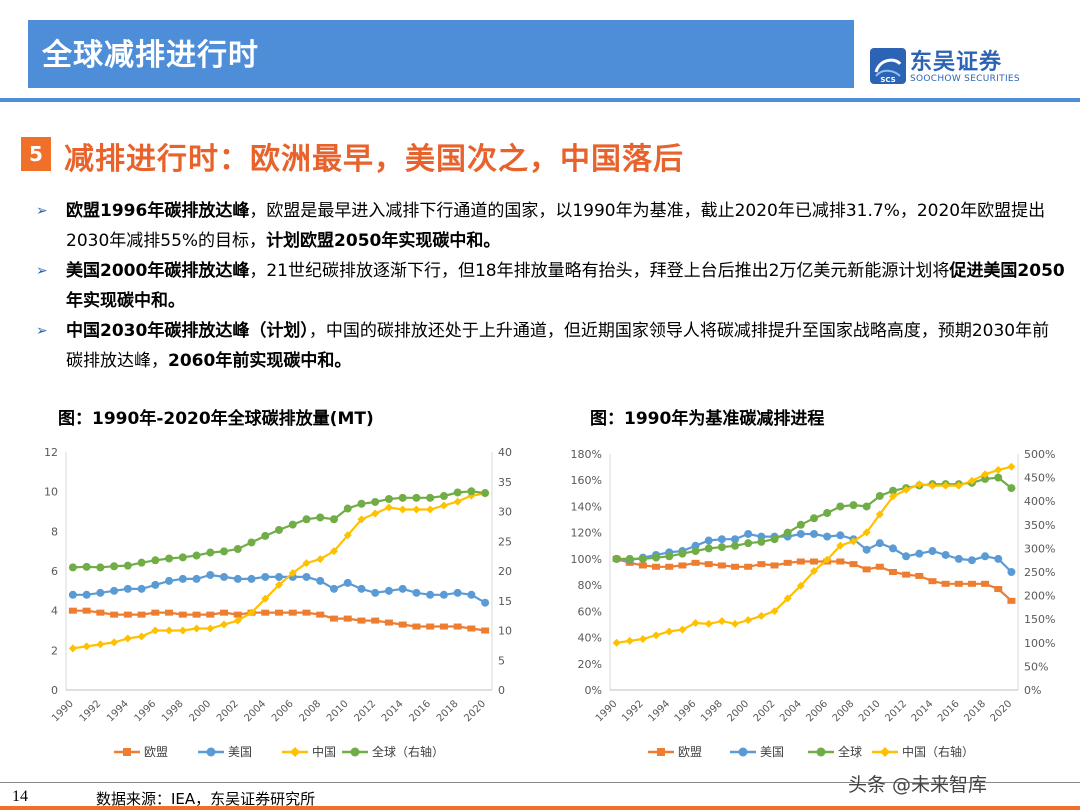 The width and height of the screenshot is (1080, 810). What do you see at coordinates (158, 211) in the screenshot?
I see `bullet-eu-lead: 欧盟1996年碳排放达峰` at bounding box center [158, 211].